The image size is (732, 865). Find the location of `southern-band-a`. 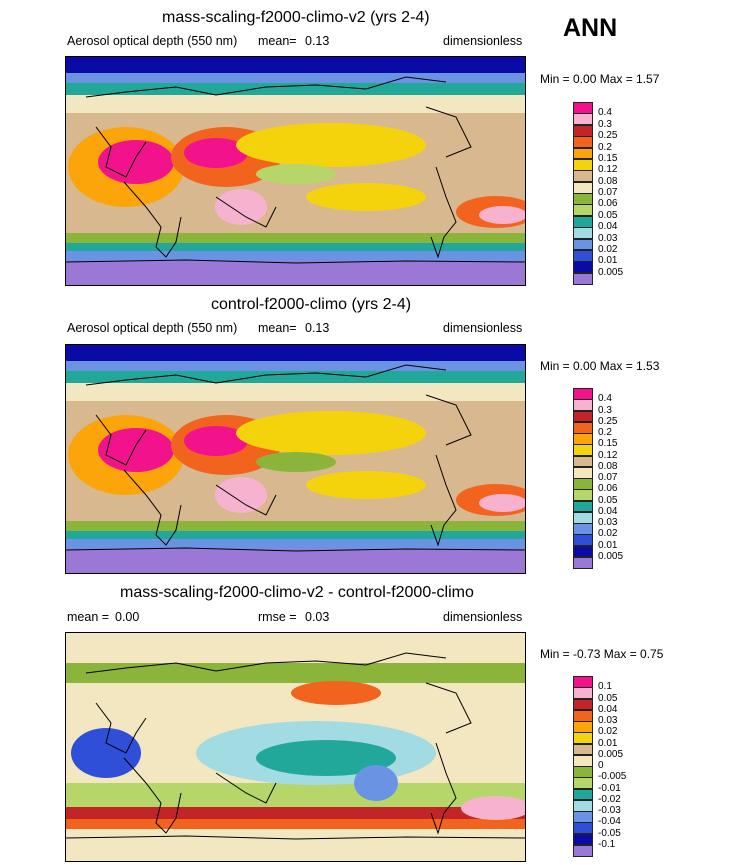

southern-band-a is located at coordinates (295, 526).